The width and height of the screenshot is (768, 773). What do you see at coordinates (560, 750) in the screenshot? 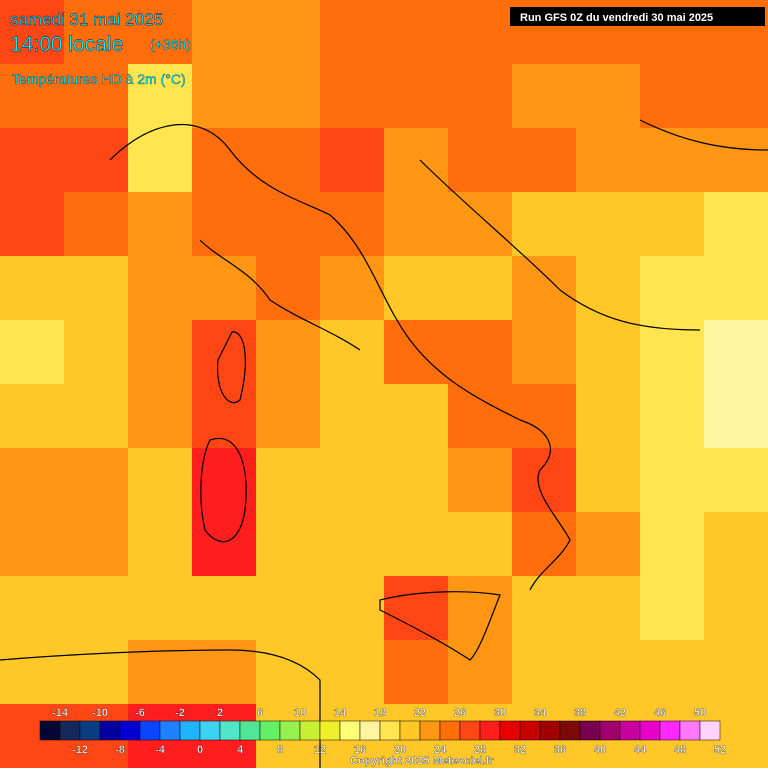
I see `colorbar-label: 36` at bounding box center [560, 750].